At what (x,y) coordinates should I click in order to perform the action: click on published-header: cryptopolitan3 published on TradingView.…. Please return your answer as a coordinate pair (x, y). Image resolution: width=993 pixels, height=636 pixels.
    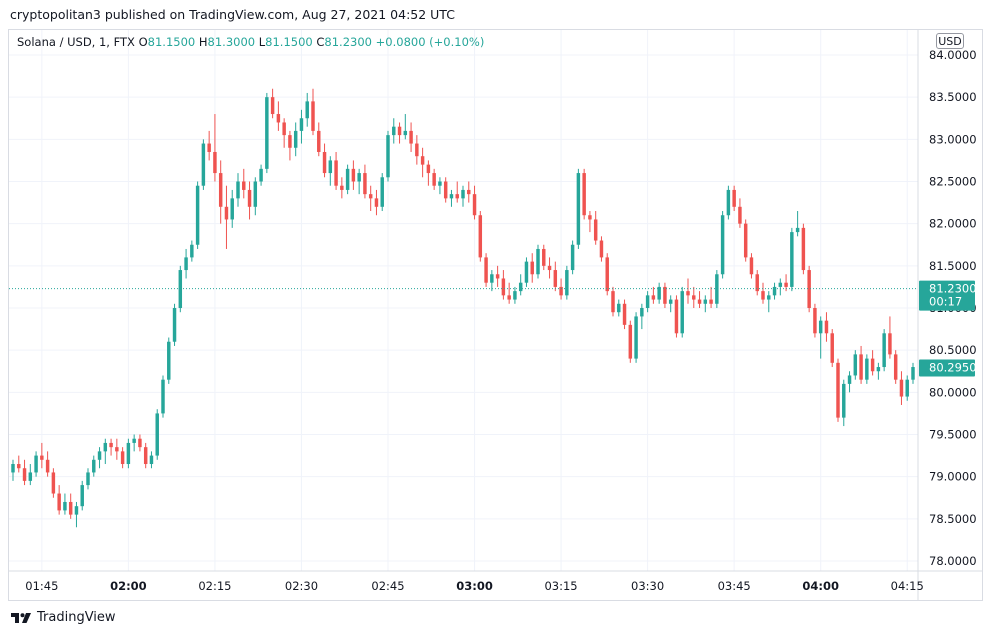
    Looking at the image, I should click on (232, 14).